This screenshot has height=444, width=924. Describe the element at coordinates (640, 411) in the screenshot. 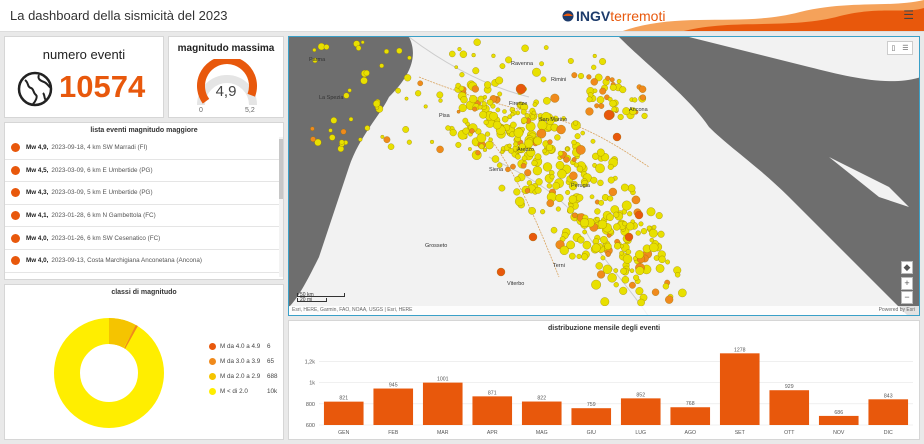

I see `bar-lug` at that location.